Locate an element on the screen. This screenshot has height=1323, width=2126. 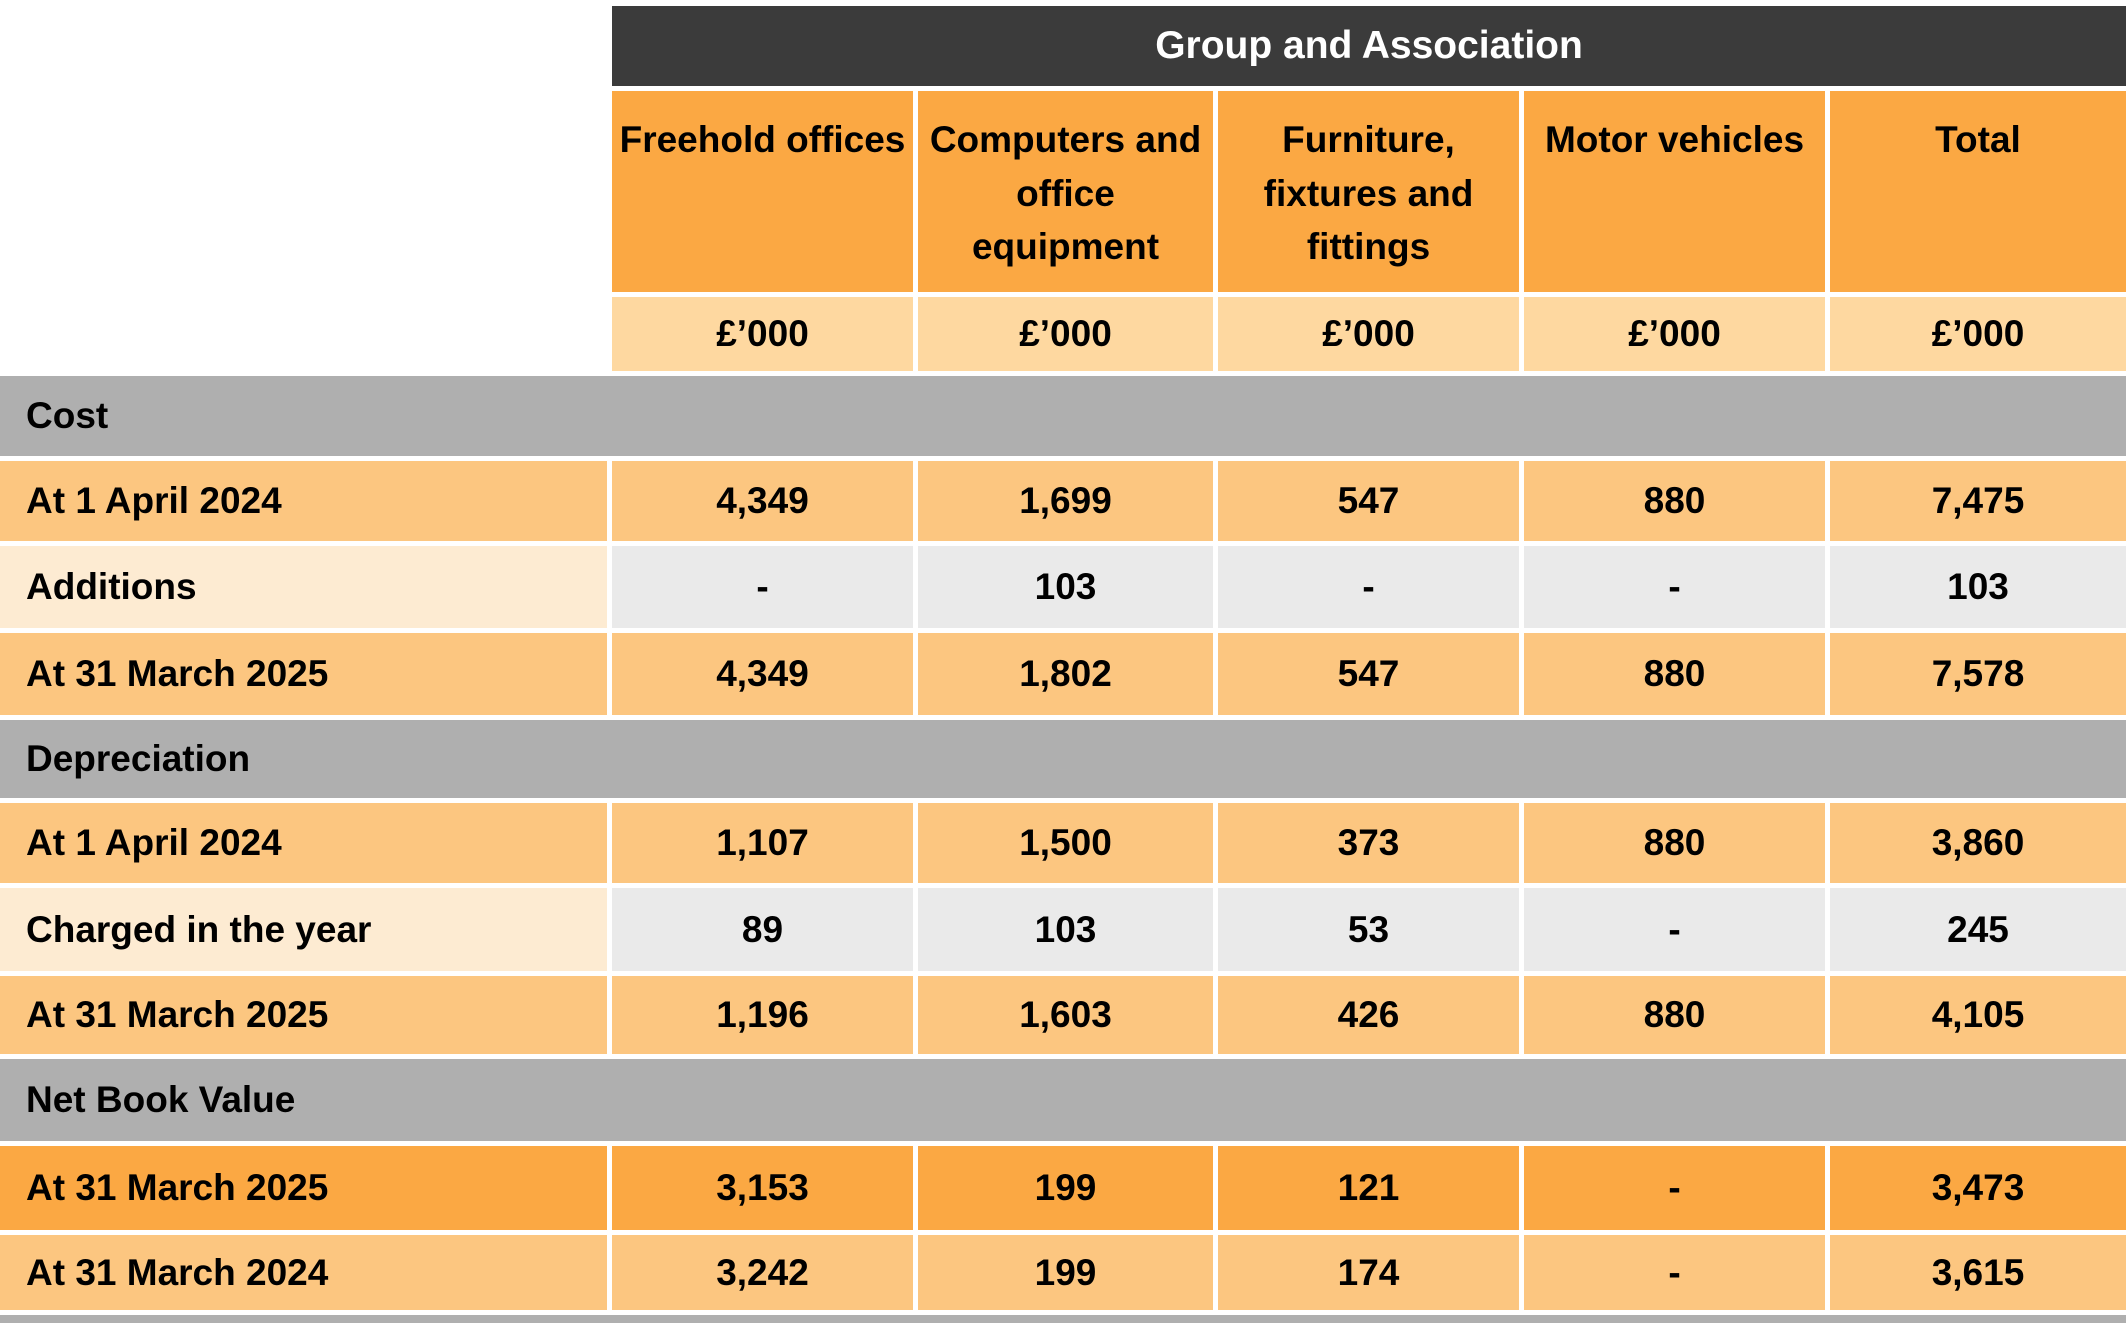
value-cell: 1,196 is located at coordinates (762, 1015).